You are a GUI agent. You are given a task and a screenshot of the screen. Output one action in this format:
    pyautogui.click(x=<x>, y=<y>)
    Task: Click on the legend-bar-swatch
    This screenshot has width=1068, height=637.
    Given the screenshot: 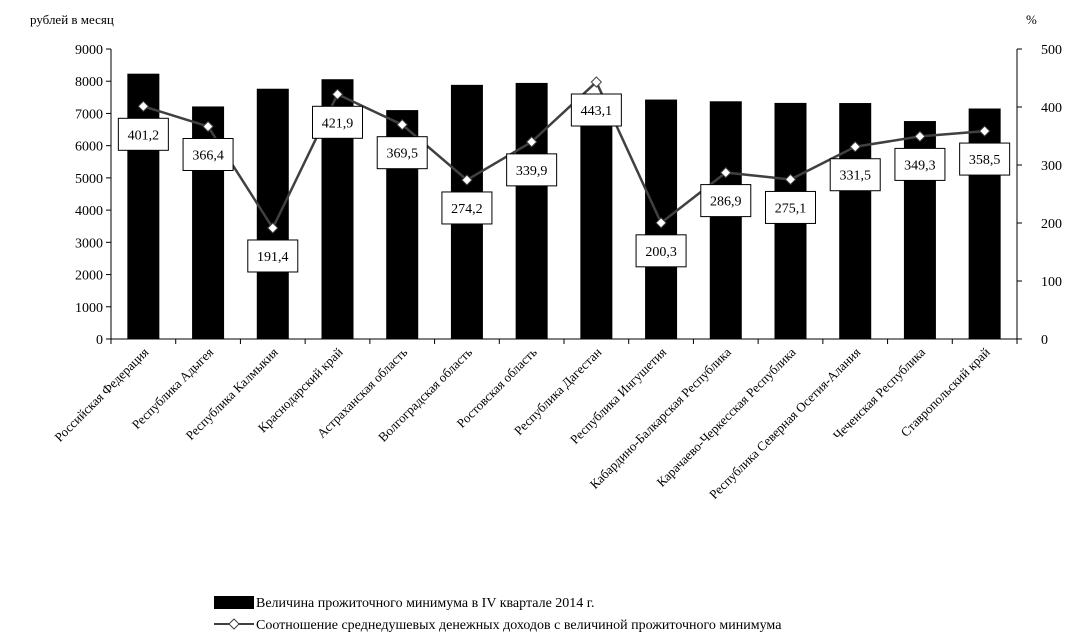 What is the action you would take?
    pyautogui.click(x=234, y=602)
    